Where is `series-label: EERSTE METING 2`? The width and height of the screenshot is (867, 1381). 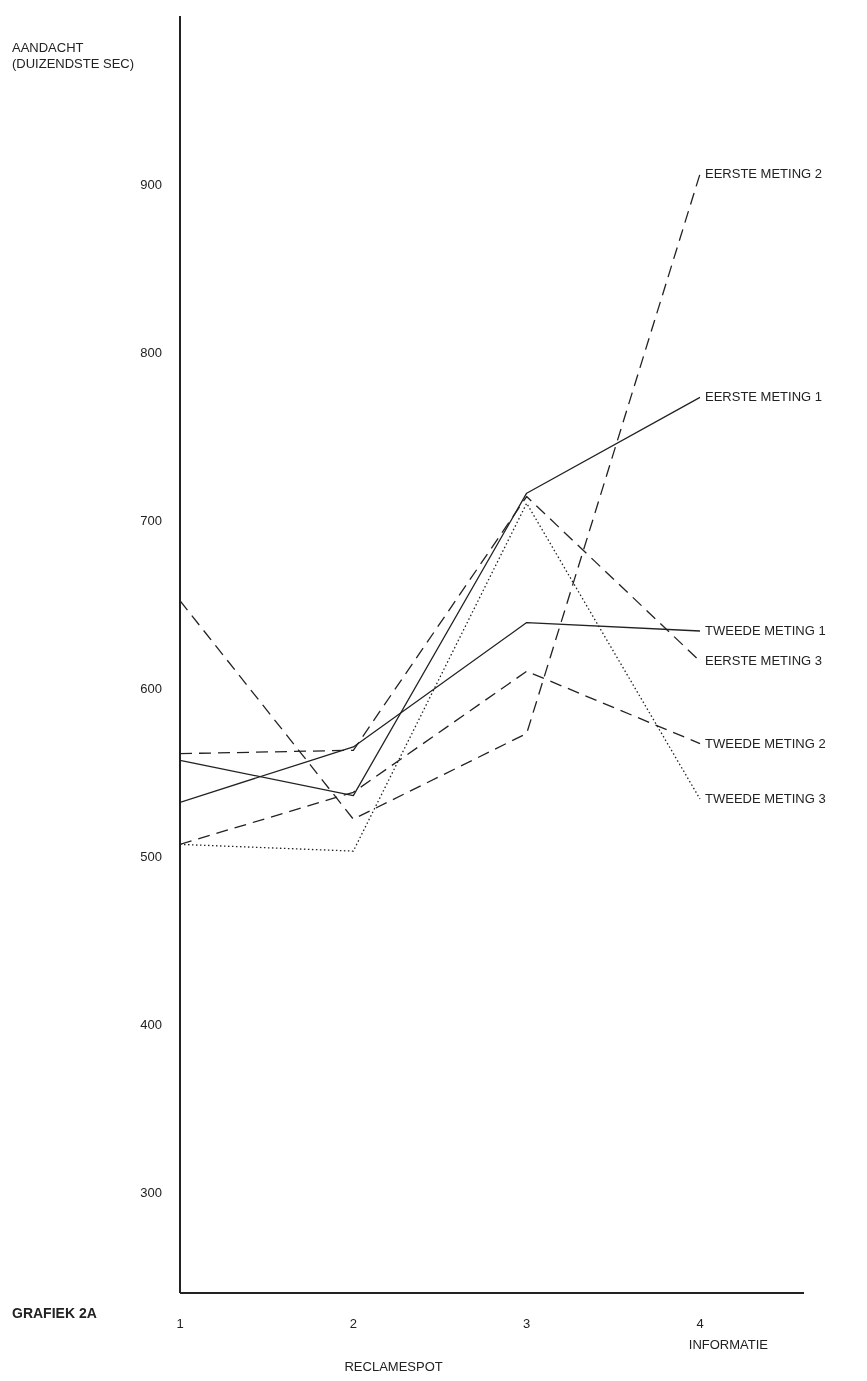
series-label: EERSTE METING 2 is located at coordinates (764, 173).